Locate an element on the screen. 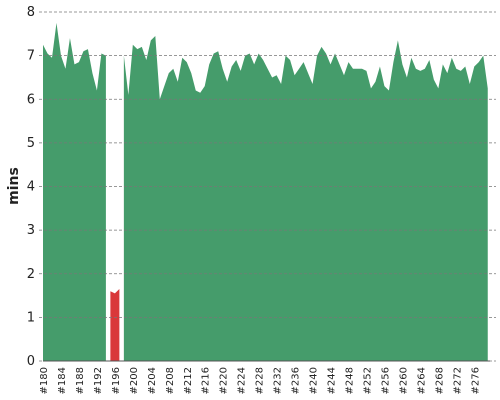 The height and width of the screenshot is (400, 500). y-tick-label: 5 is located at coordinates (31, 143).